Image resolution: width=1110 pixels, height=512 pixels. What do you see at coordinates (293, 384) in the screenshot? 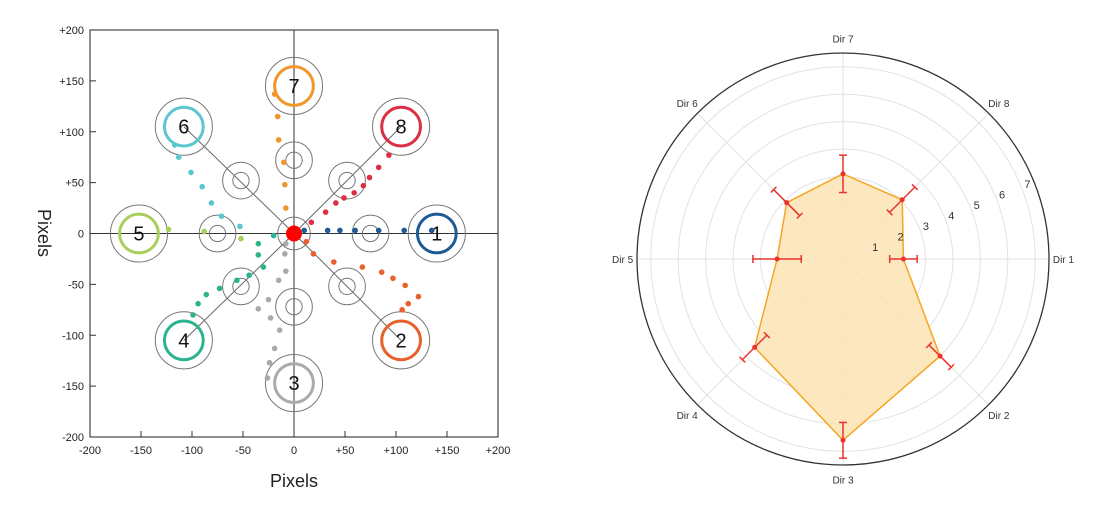
I see `target-label: 3` at bounding box center [293, 384].